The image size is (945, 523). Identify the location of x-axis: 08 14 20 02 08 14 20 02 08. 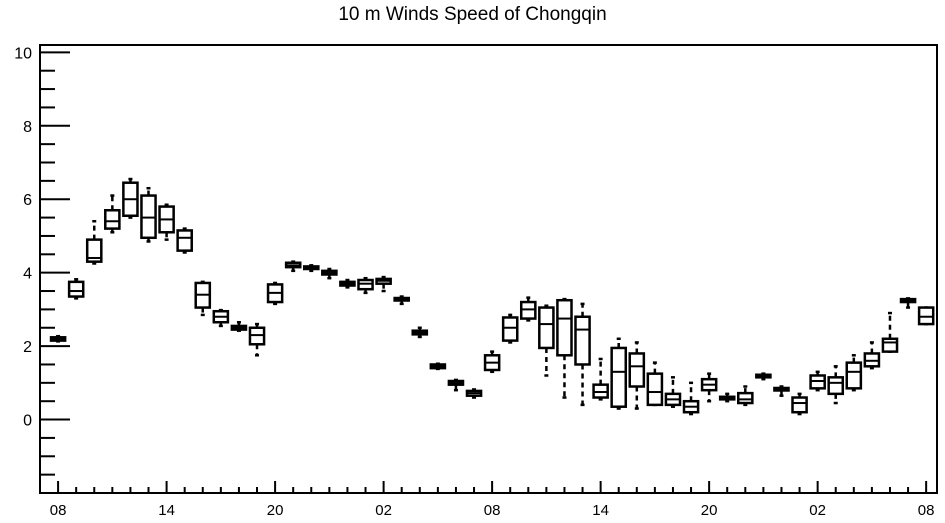
(492, 500).